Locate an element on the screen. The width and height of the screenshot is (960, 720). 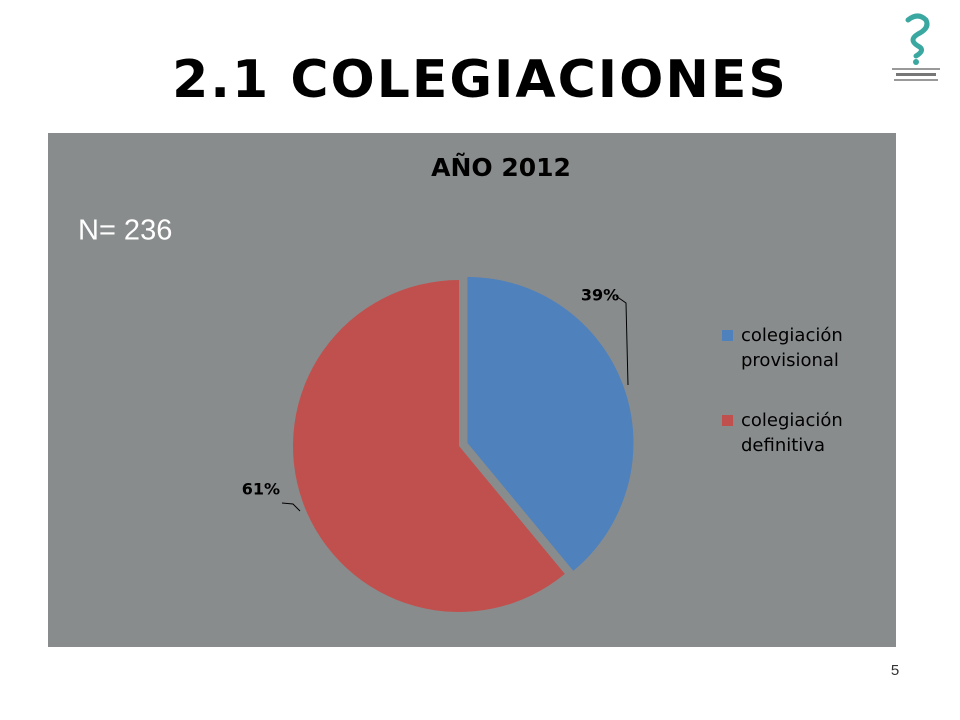
legend-label: colegiación provisional is located at coordinates (792, 348).